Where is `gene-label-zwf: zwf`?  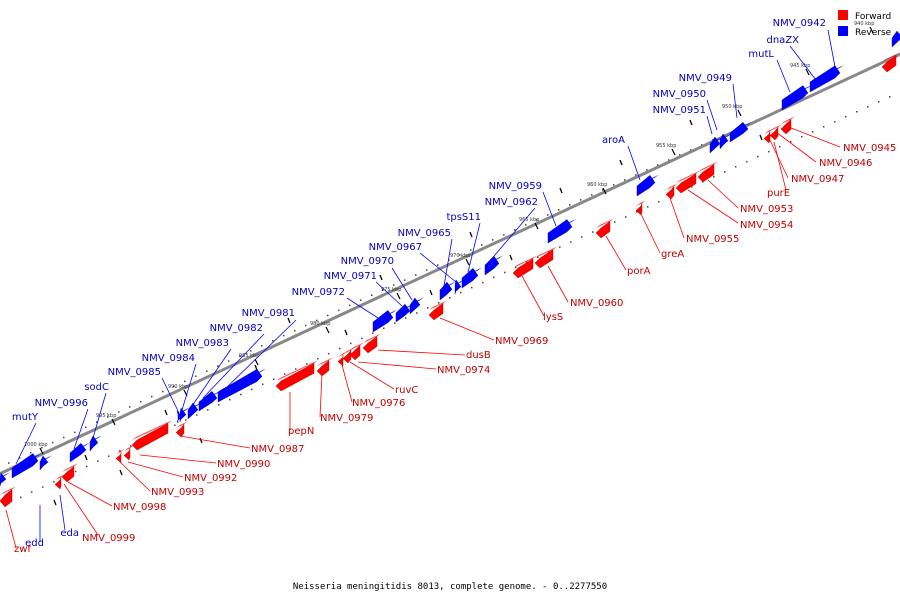 gene-label-zwf: zwf is located at coordinates (22, 549).